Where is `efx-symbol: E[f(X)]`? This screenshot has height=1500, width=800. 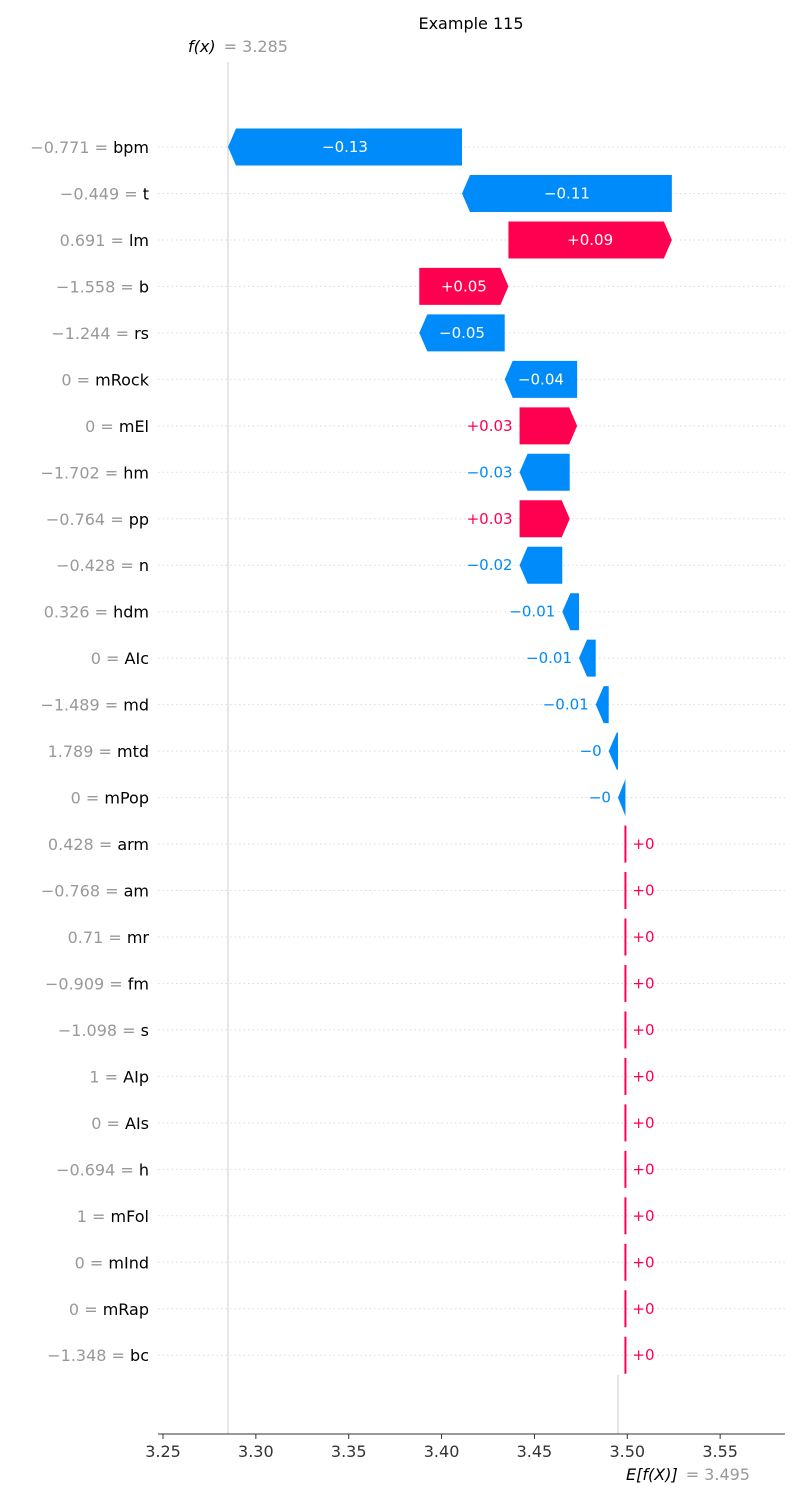 efx-symbol: E[f(X)] is located at coordinates (652, 1474).